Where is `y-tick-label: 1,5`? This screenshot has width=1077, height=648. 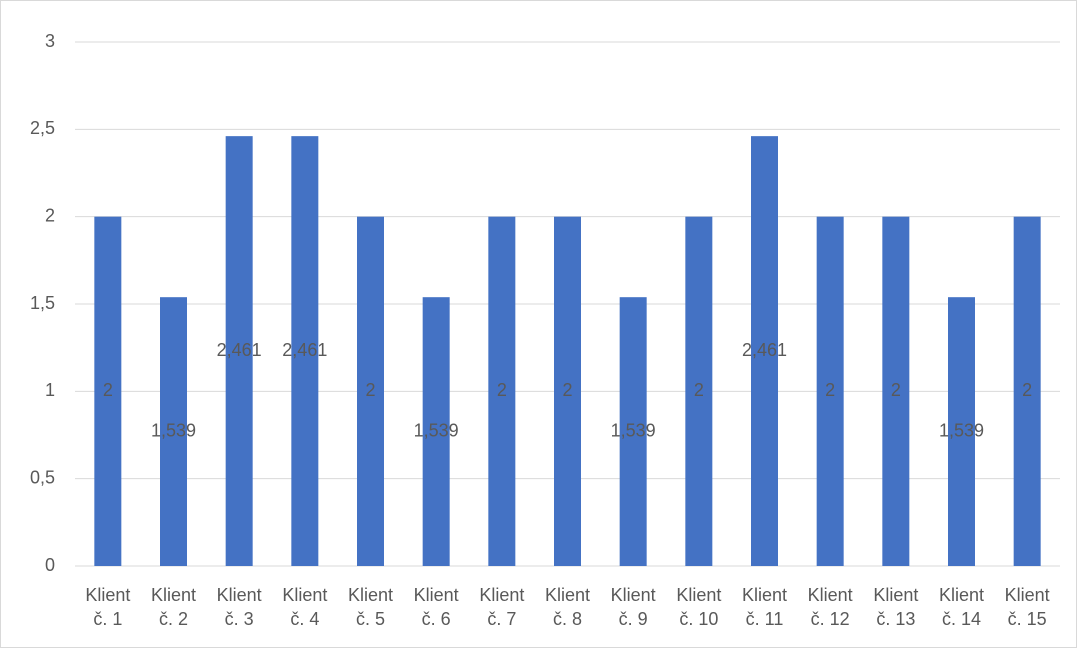 y-tick-label: 1,5 is located at coordinates (42, 303).